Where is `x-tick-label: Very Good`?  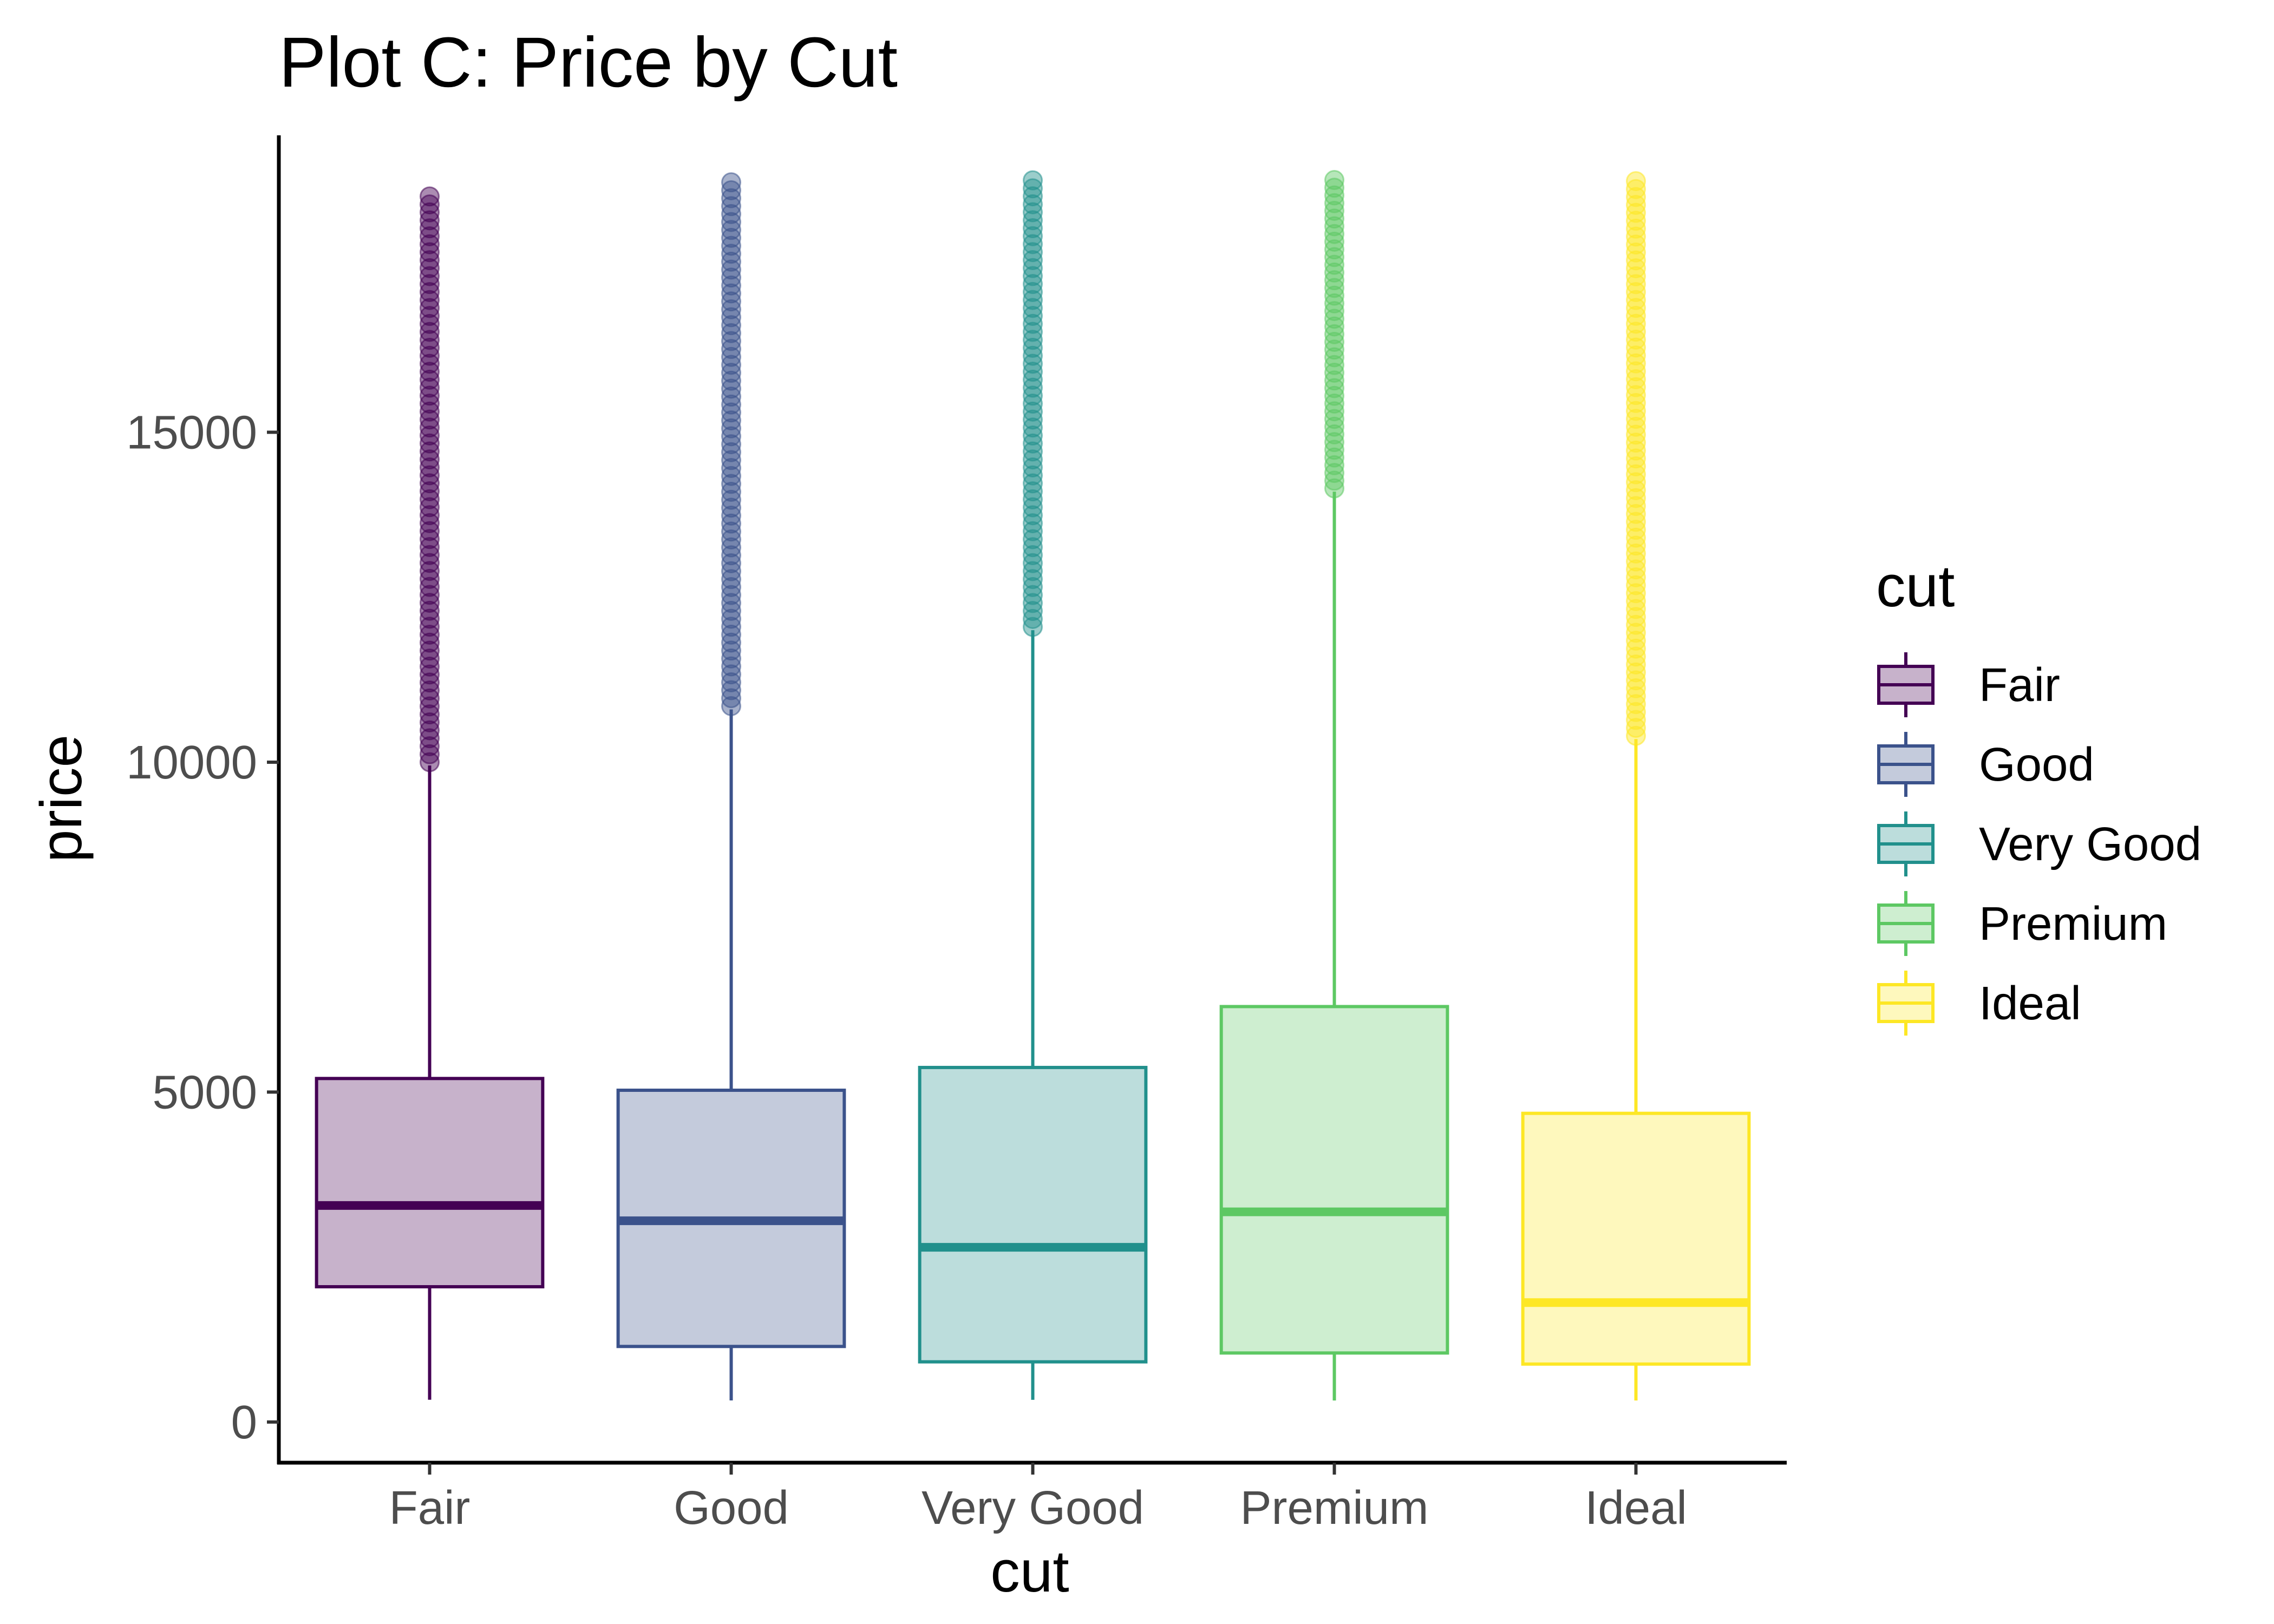 x-tick-label: Very Good is located at coordinates (1033, 1508).